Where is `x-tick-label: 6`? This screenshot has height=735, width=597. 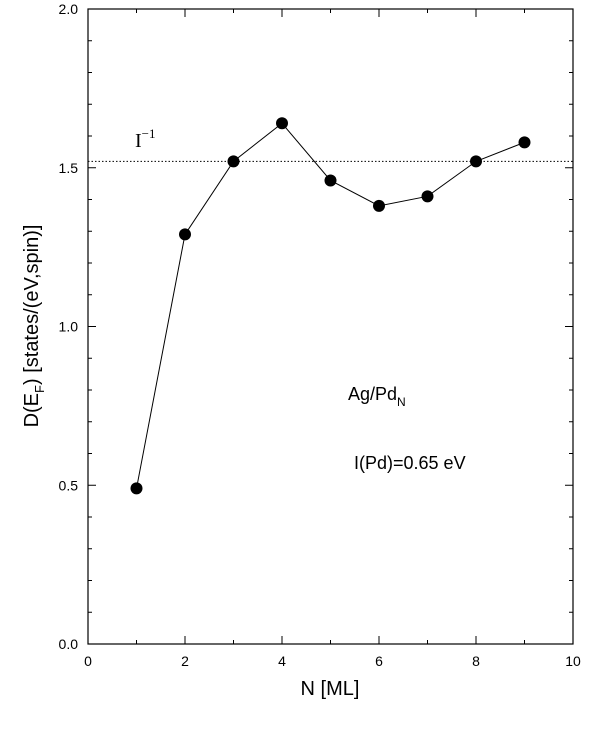 x-tick-label: 6 is located at coordinates (379, 661).